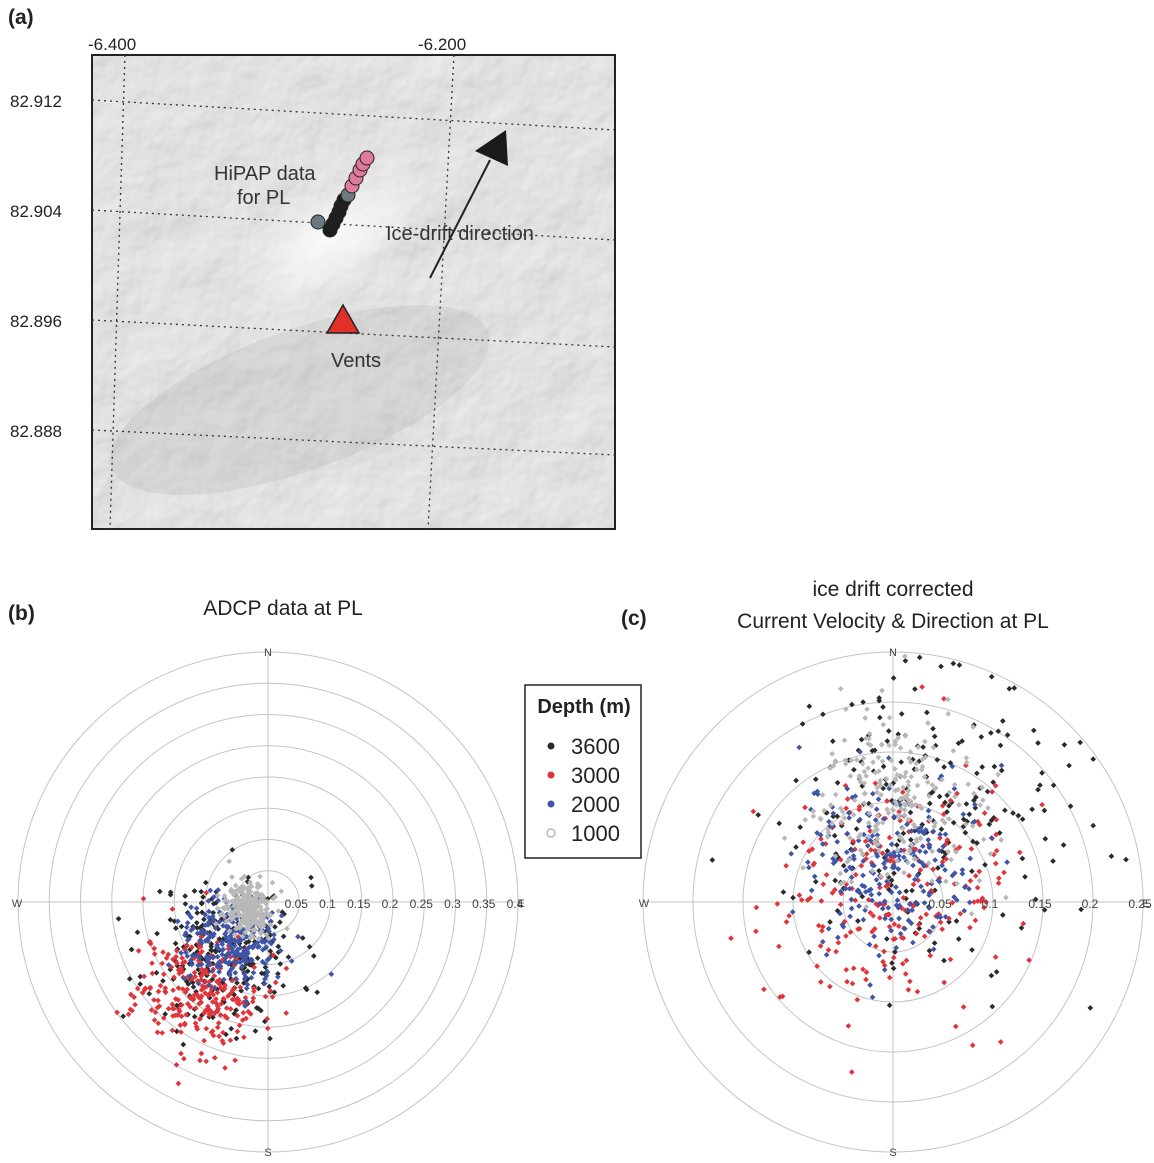 This screenshot has height=1163, width=1154. What do you see at coordinates (263, 198) in the screenshot?
I see `hipap-label-line2: for PL` at bounding box center [263, 198].